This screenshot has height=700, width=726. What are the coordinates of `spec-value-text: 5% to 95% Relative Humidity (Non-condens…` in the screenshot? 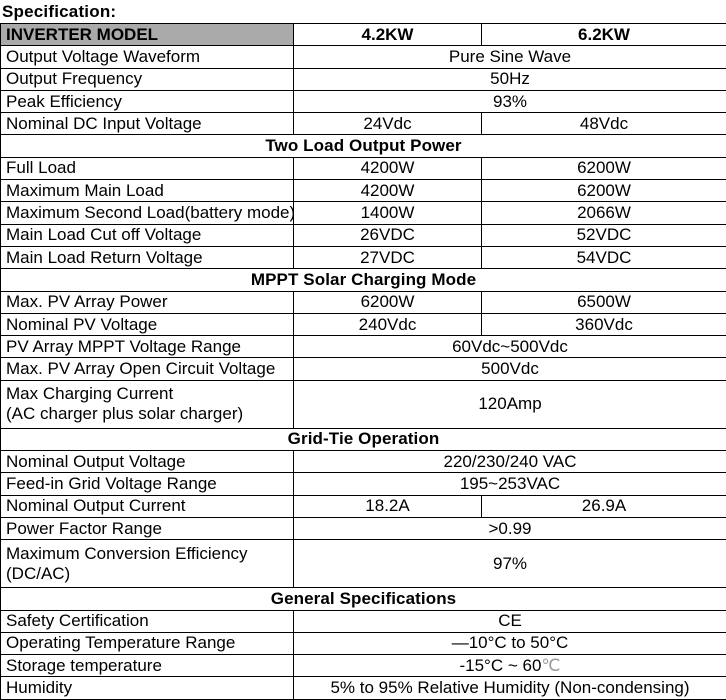 It's located at (509, 687).